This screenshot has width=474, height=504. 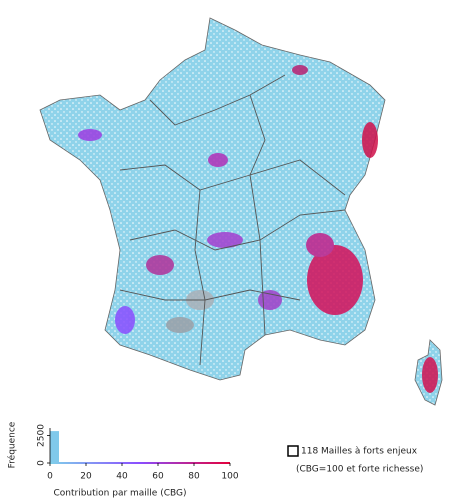 What do you see at coordinates (50, 477) in the screenshot?
I see `x-tick-label: 0` at bounding box center [50, 477].